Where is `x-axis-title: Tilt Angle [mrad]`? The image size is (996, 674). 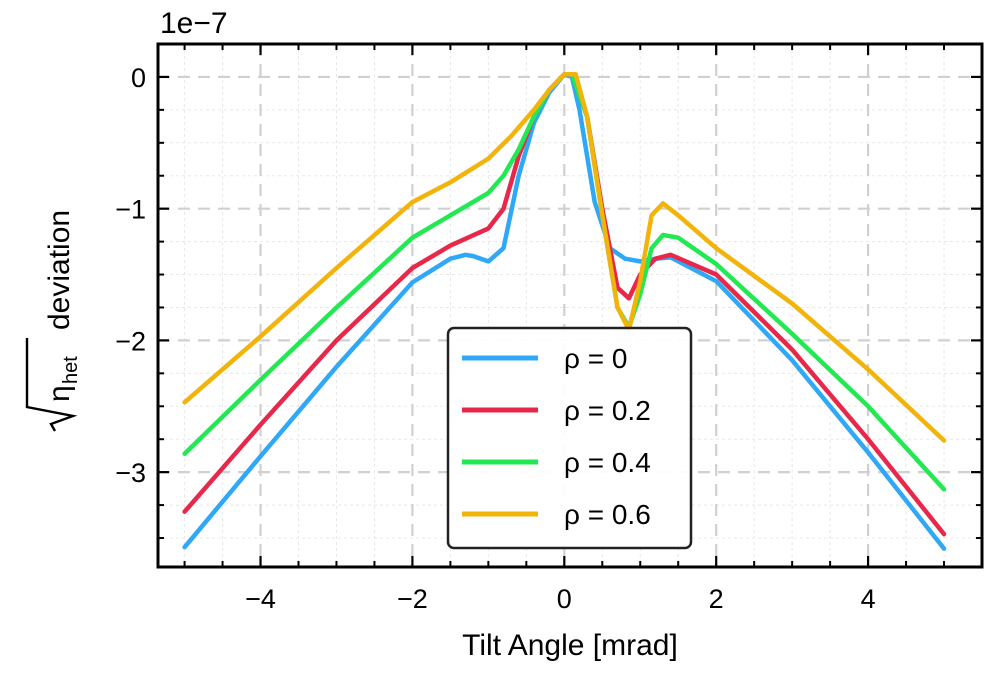 x-axis-title: Tilt Angle [mrad] is located at coordinates (570, 645).